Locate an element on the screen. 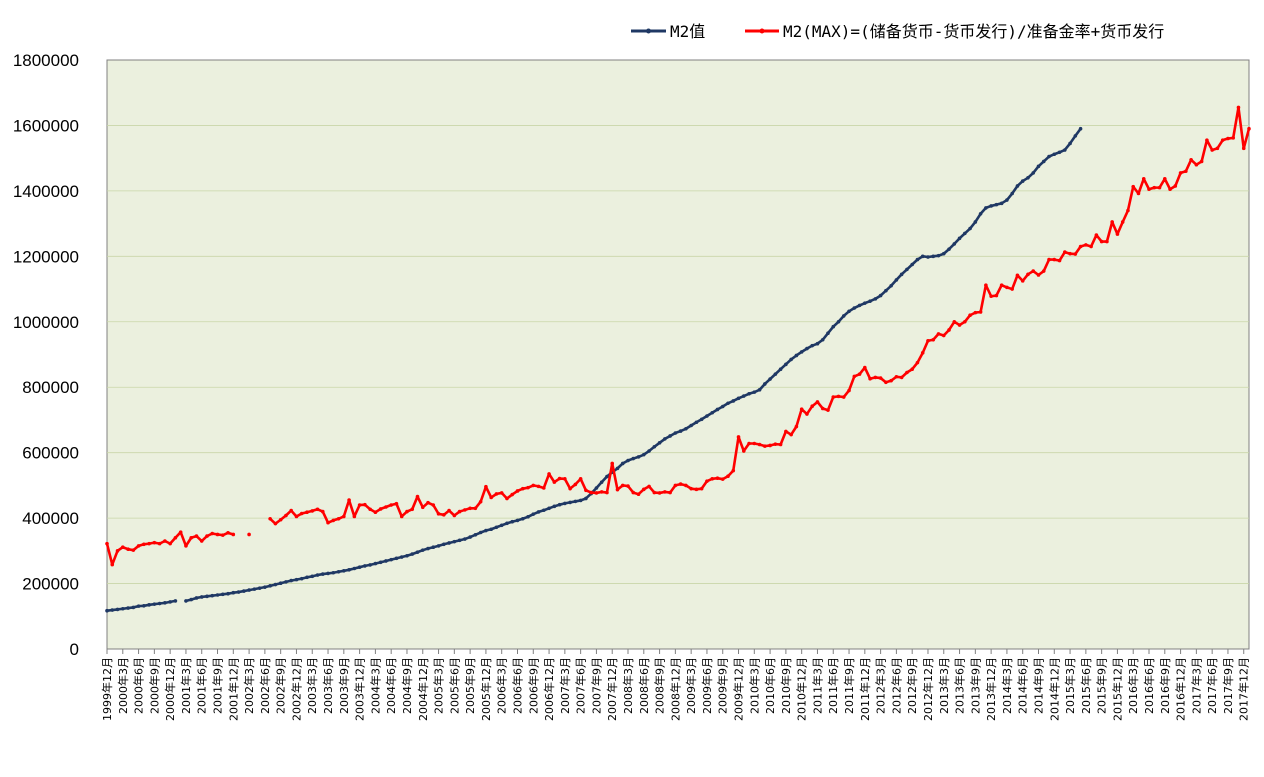 This screenshot has width=1264, height=777. x-tick-label: 2016年12月 is located at coordinates (1181, 689).